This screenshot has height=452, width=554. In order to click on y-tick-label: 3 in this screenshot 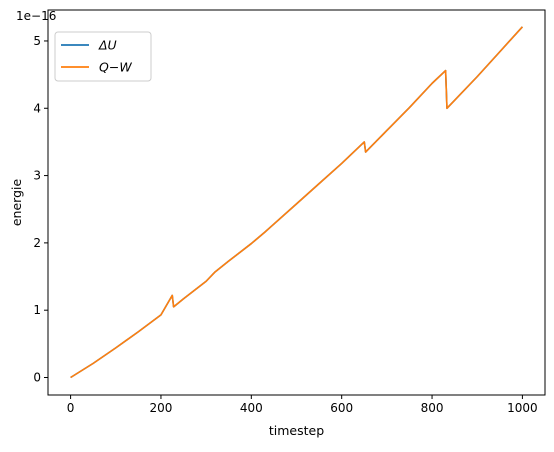, I will do `click(37, 176)`.